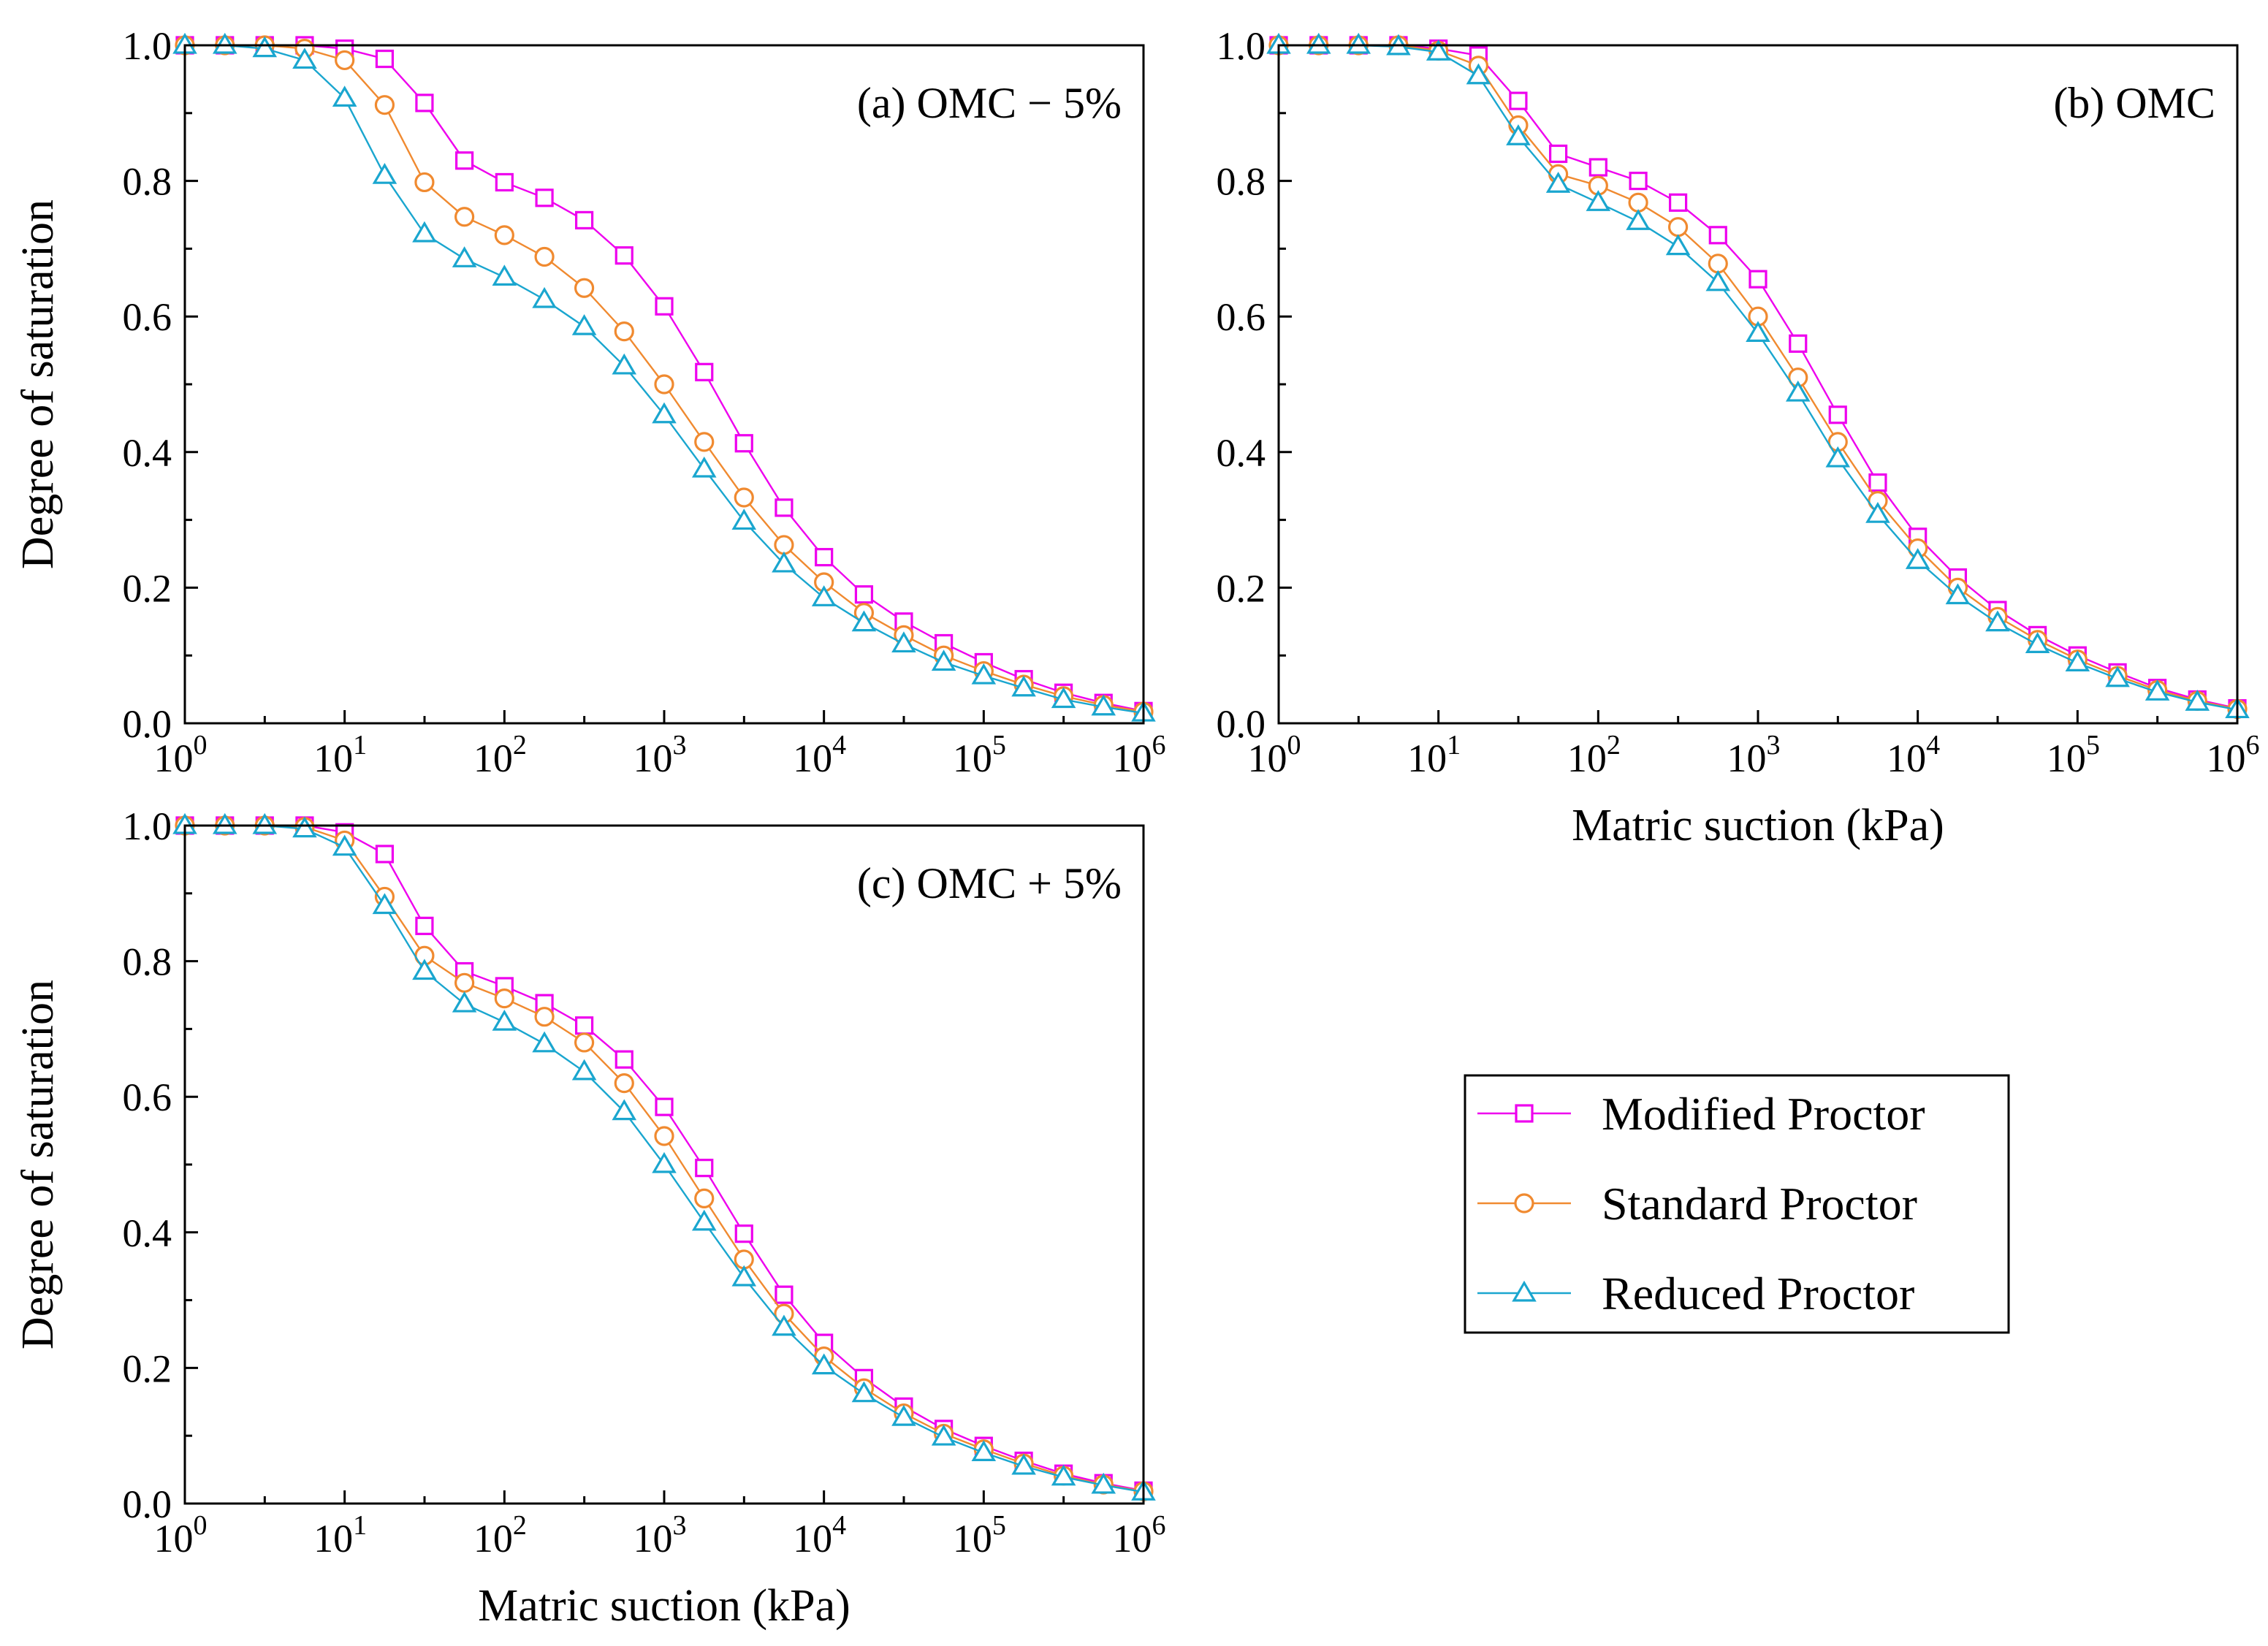  Describe the element at coordinates (147, 46) in the screenshot. I see `y-tick-label: 1.0` at that location.